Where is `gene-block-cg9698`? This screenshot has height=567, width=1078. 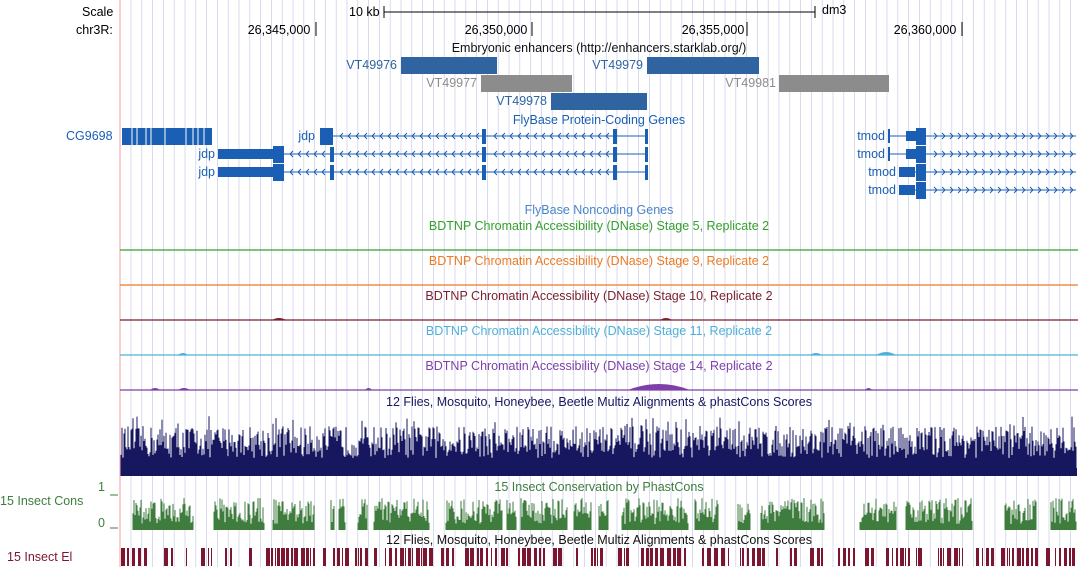
gene-block-cg9698 is located at coordinates (167, 136).